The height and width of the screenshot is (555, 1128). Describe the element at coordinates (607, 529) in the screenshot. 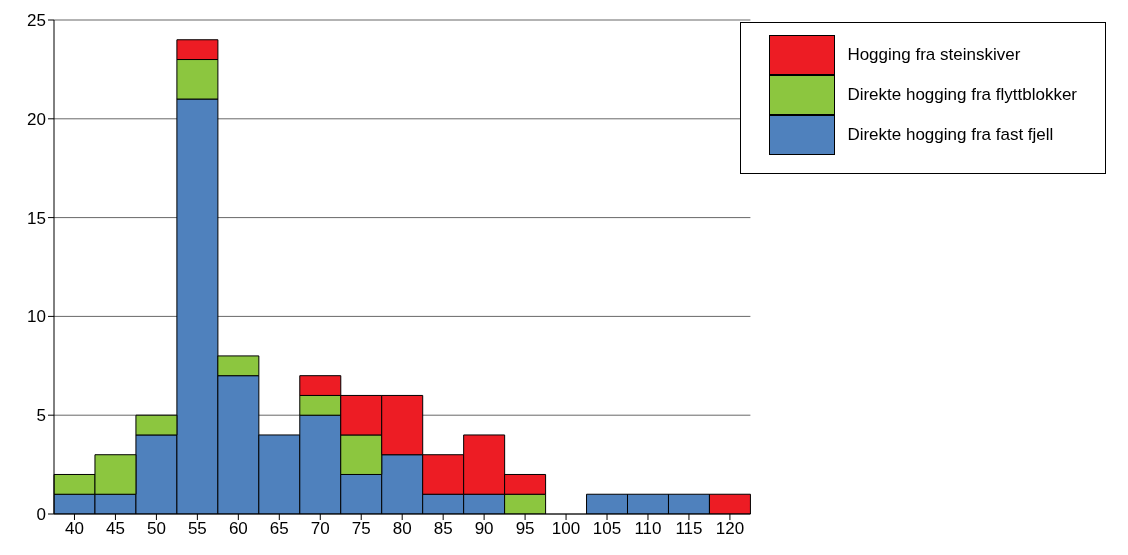

I see `x-tick-label: 105` at that location.